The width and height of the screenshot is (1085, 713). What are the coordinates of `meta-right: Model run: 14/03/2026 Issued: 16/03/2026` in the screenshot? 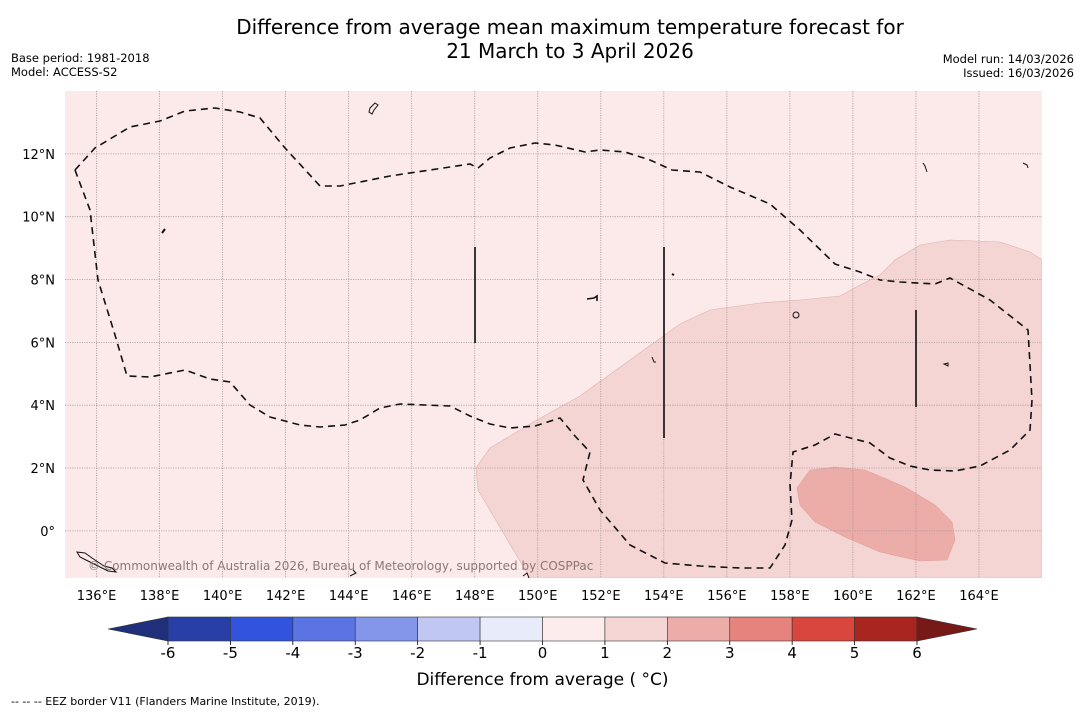 It's located at (1008, 66).